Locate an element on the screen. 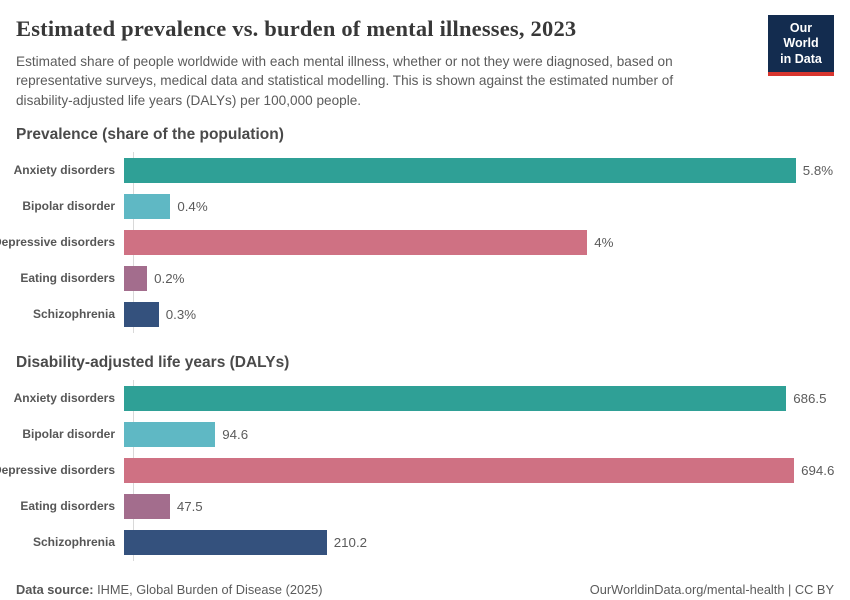 The height and width of the screenshot is (600, 850). bar-track: 47.5 is located at coordinates (479, 506).